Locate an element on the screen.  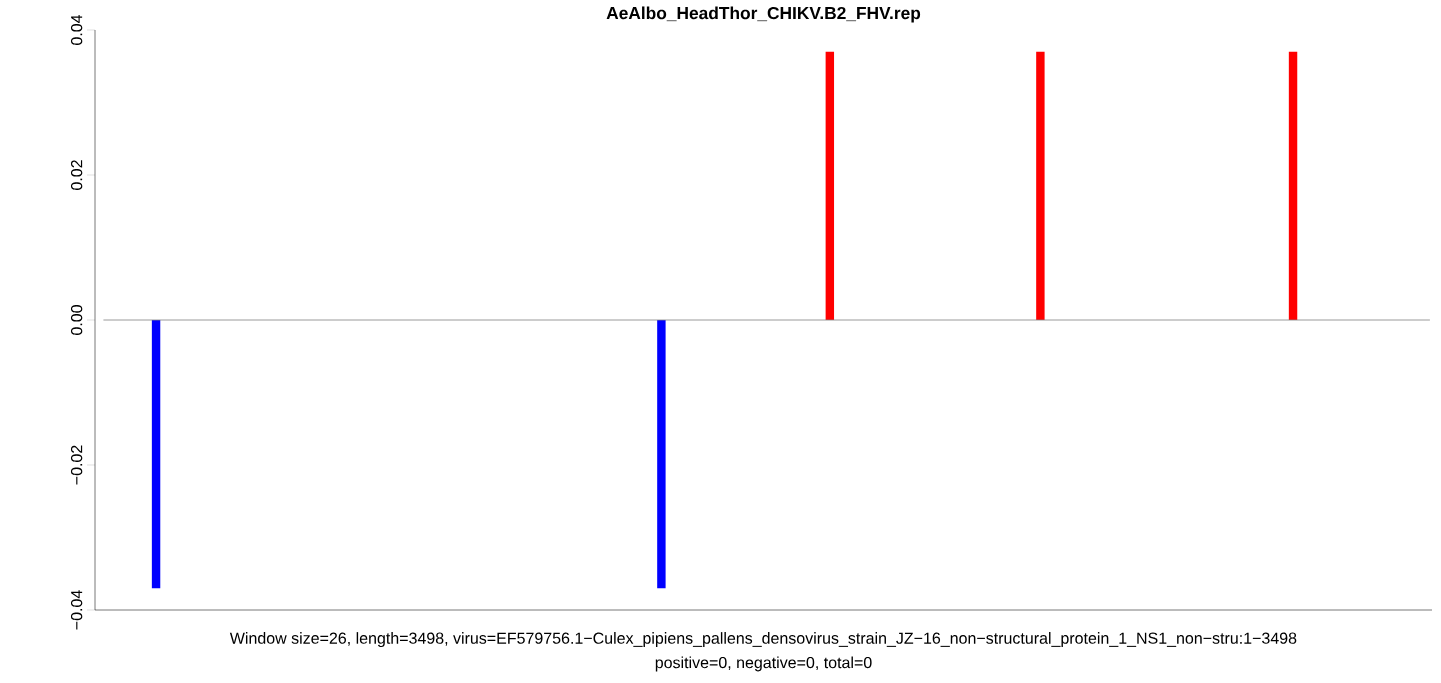
y-tick-label: 0.04 is located at coordinates (76, 29).